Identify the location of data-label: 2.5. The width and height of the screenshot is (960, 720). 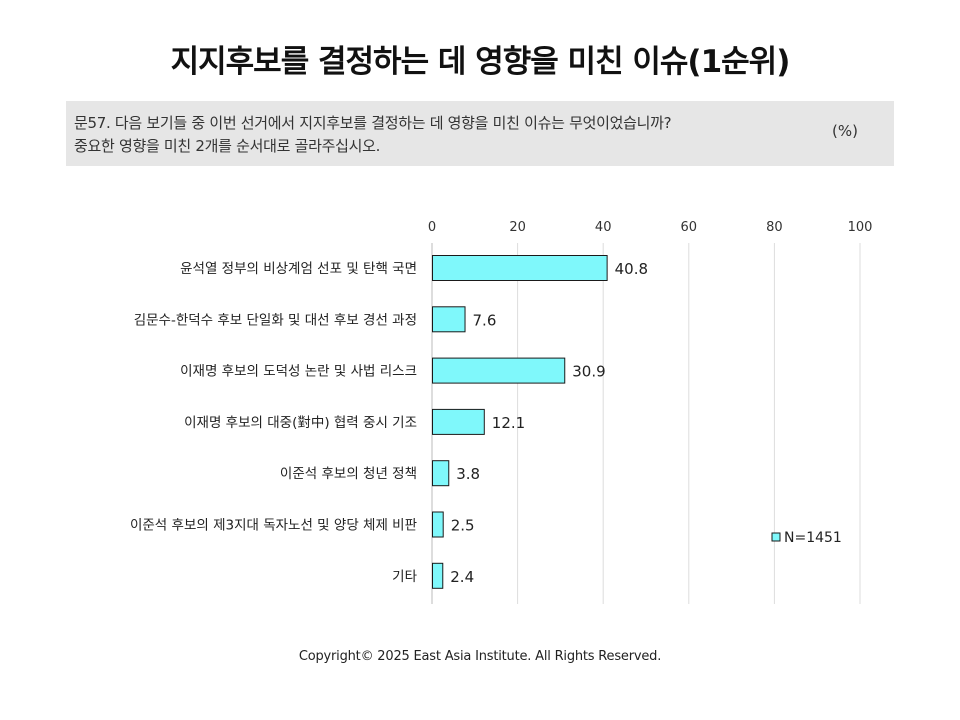
(463, 526).